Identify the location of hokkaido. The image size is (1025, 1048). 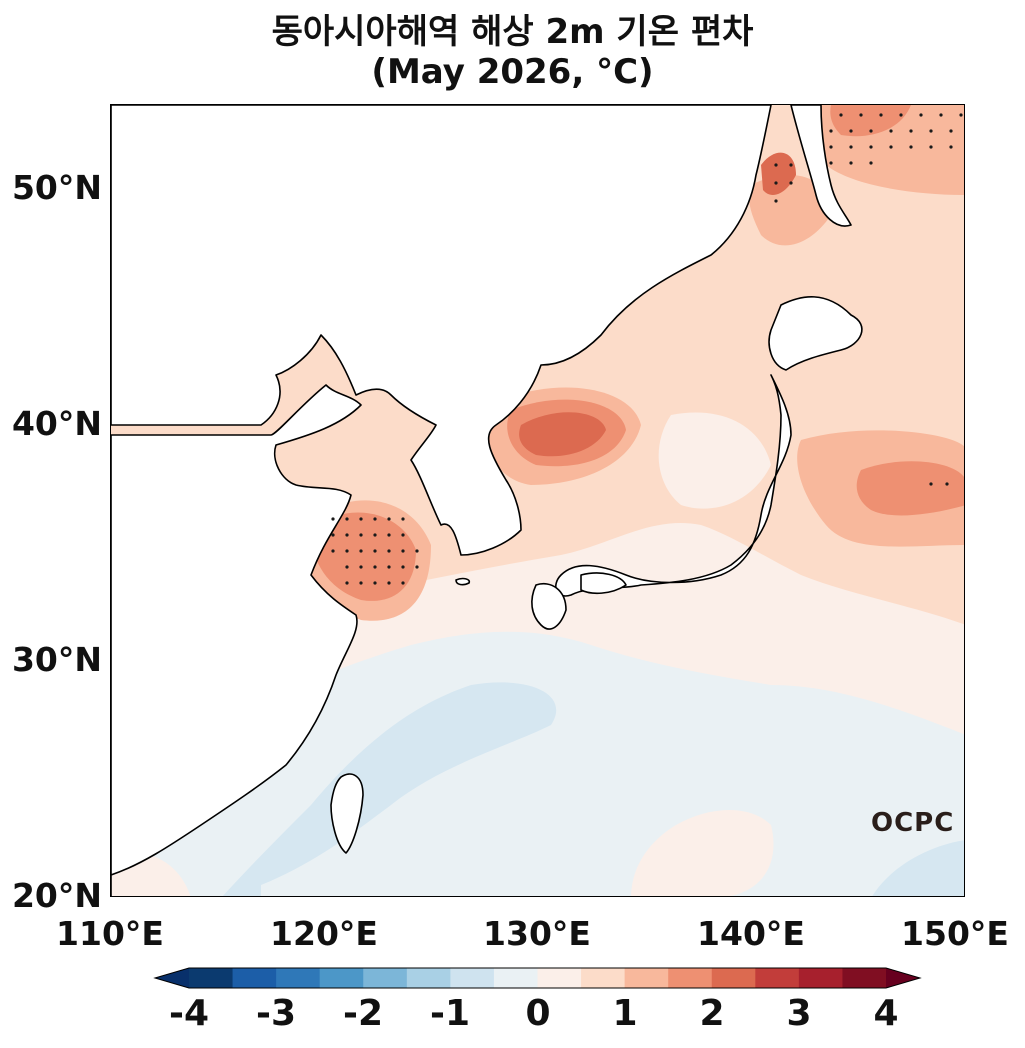
(815, 333).